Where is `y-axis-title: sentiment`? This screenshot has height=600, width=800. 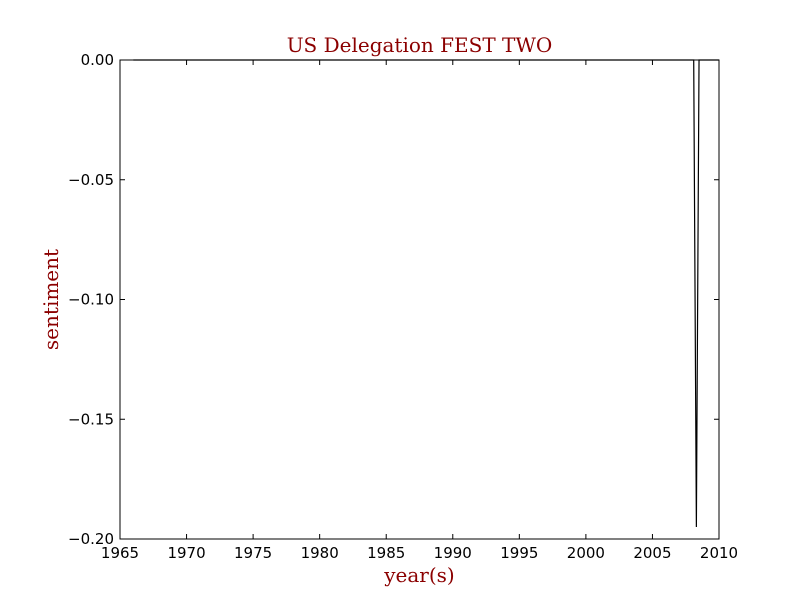
y-axis-title: sentiment is located at coordinates (51, 299).